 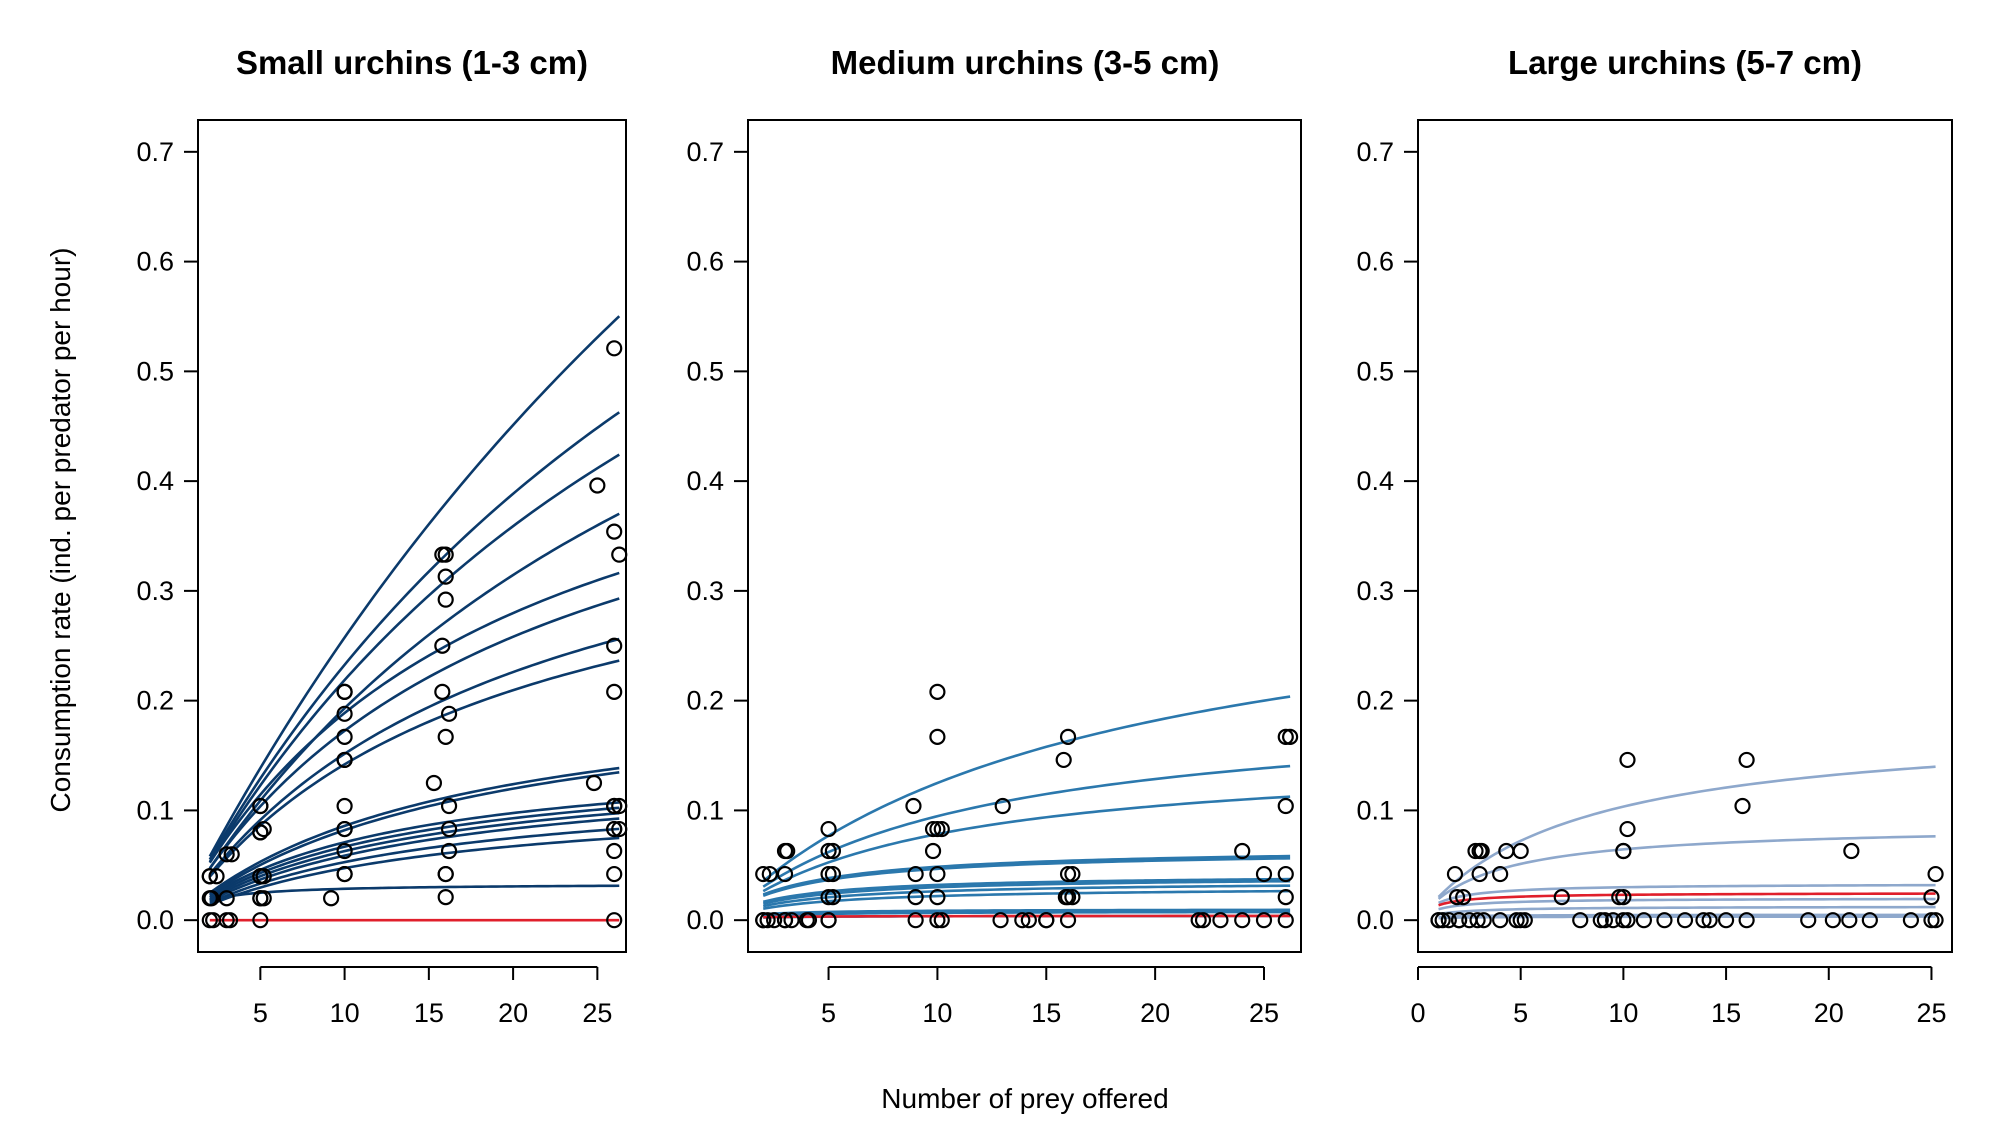 What do you see at coordinates (1685, 62) in the screenshot?
I see `panel-title: Large urchins (5-7 cm)` at bounding box center [1685, 62].